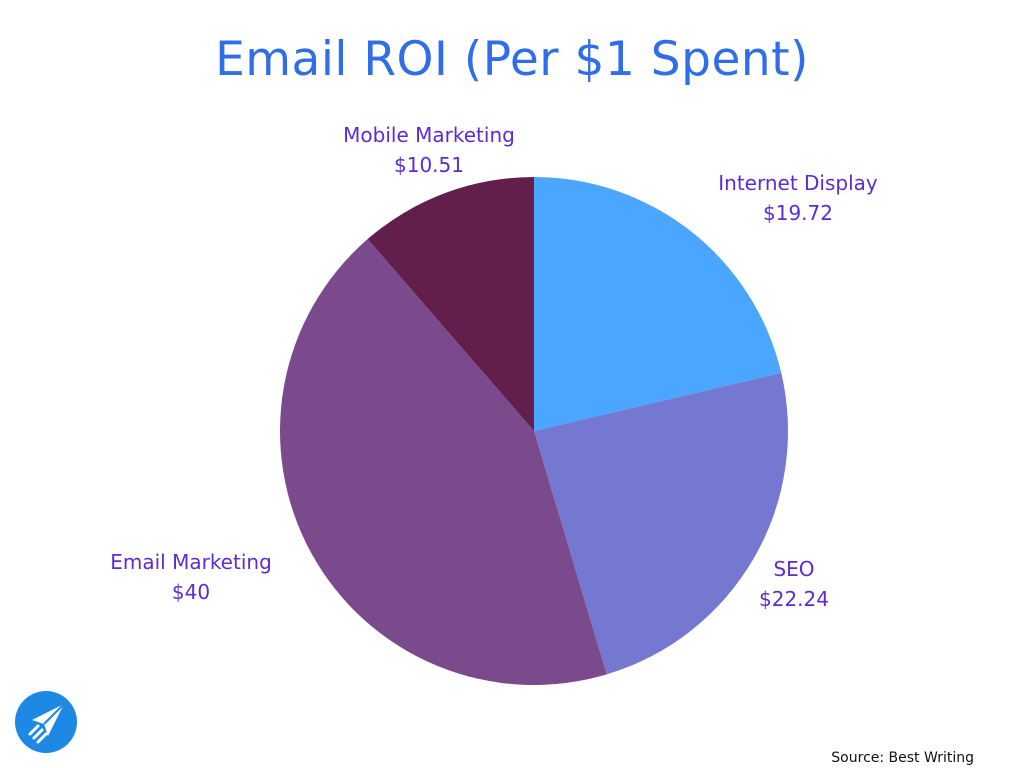 The height and width of the screenshot is (768, 1024). Describe the element at coordinates (794, 584) in the screenshot. I see `slice-label: SEO $22.24` at that location.